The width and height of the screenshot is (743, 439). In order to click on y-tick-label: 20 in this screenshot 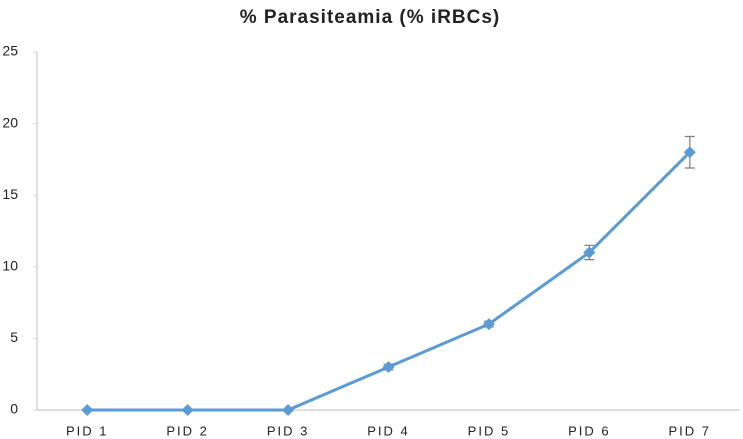, I will do `click(10, 122)`.